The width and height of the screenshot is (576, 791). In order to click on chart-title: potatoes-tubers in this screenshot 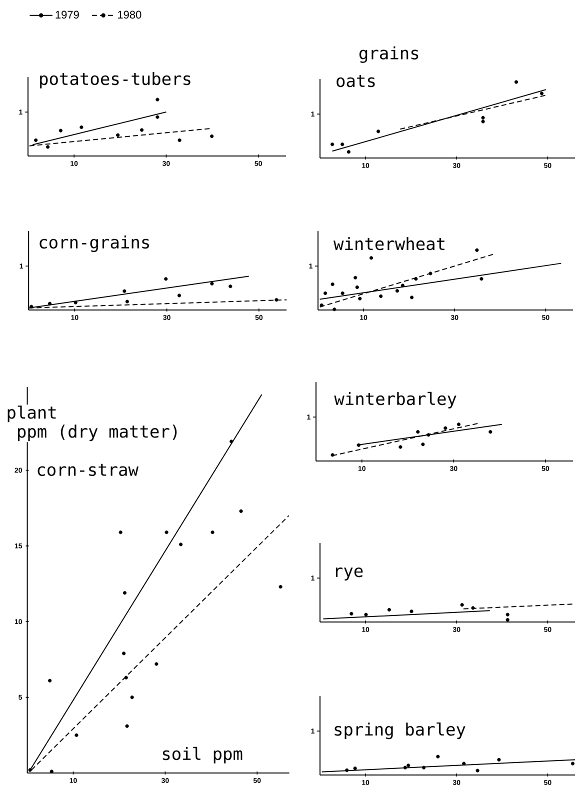, I will do `click(115, 80)`.